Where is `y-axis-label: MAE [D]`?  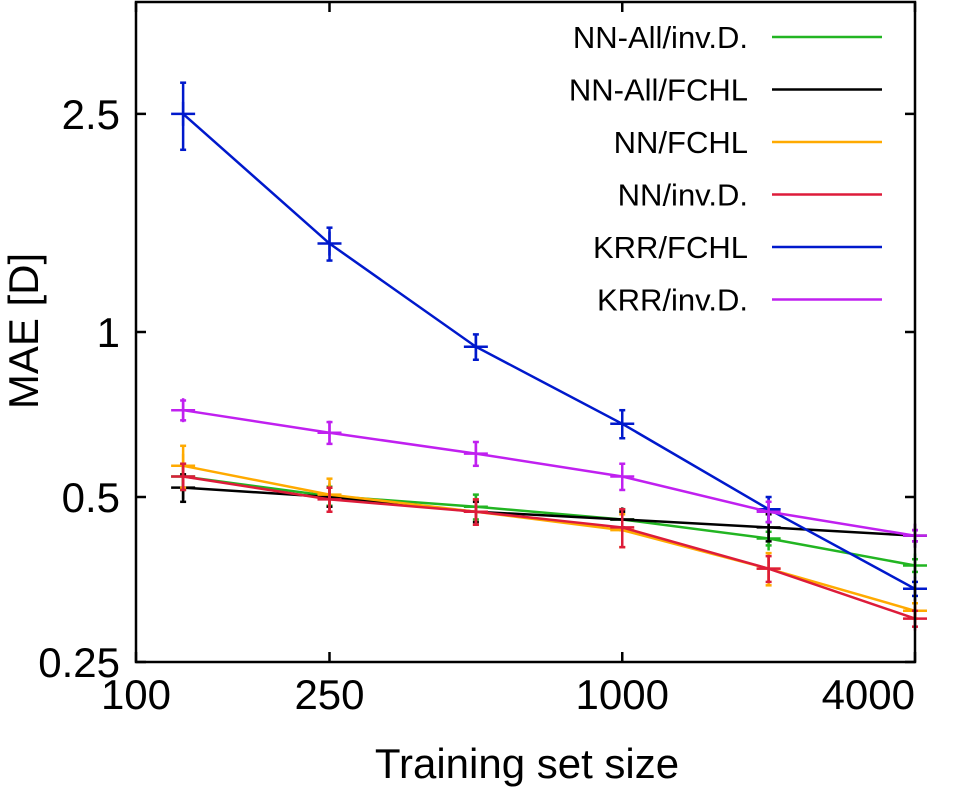 y-axis-label: MAE [D] is located at coordinates (23, 331).